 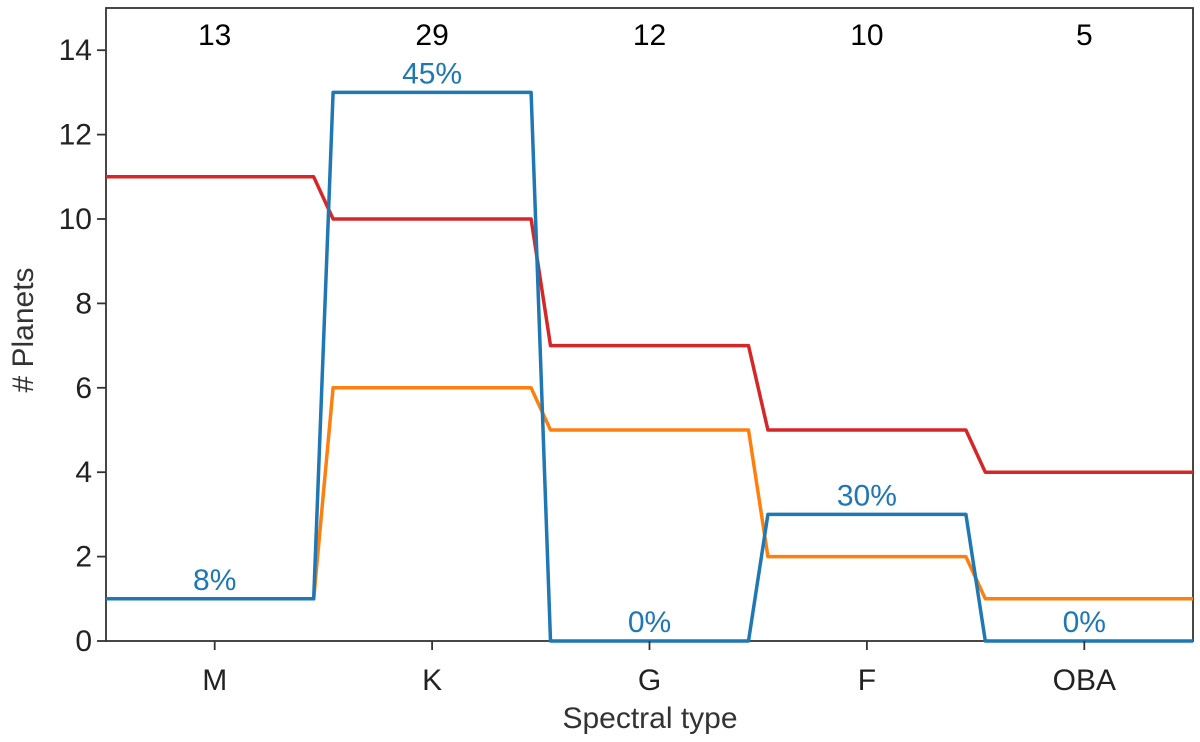 I want to click on y-tick-label: 4, so click(x=83, y=472).